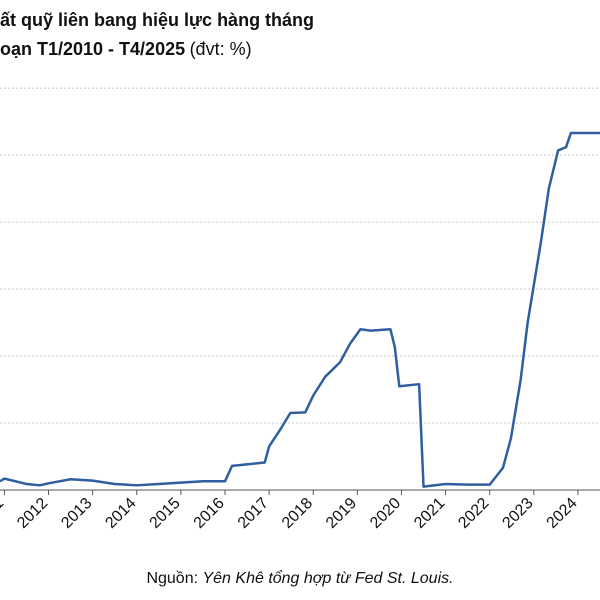 This screenshot has height=600, width=600. What do you see at coordinates (562, 513) in the screenshot?
I see `x-tick-label: 2024` at bounding box center [562, 513].